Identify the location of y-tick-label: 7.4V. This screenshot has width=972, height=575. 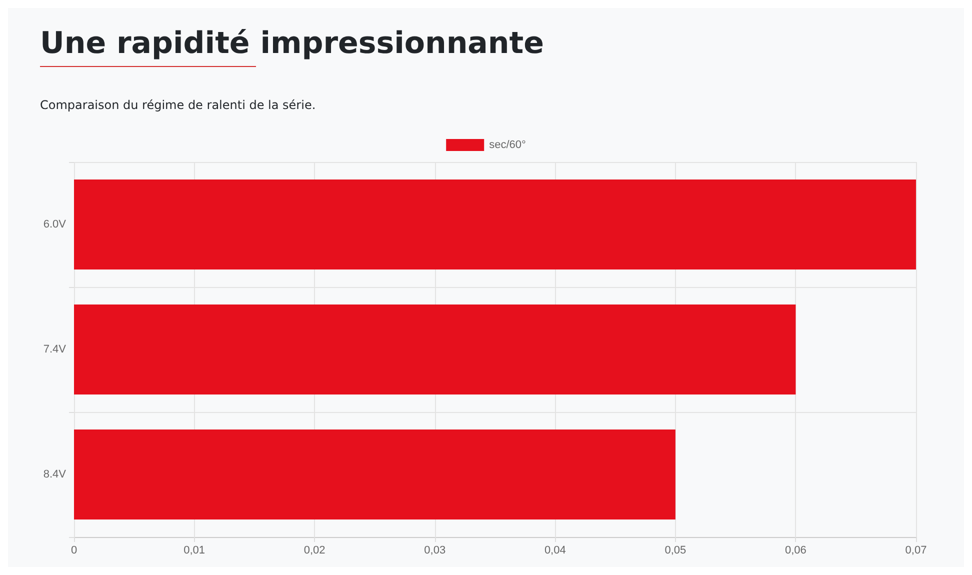
(55, 350).